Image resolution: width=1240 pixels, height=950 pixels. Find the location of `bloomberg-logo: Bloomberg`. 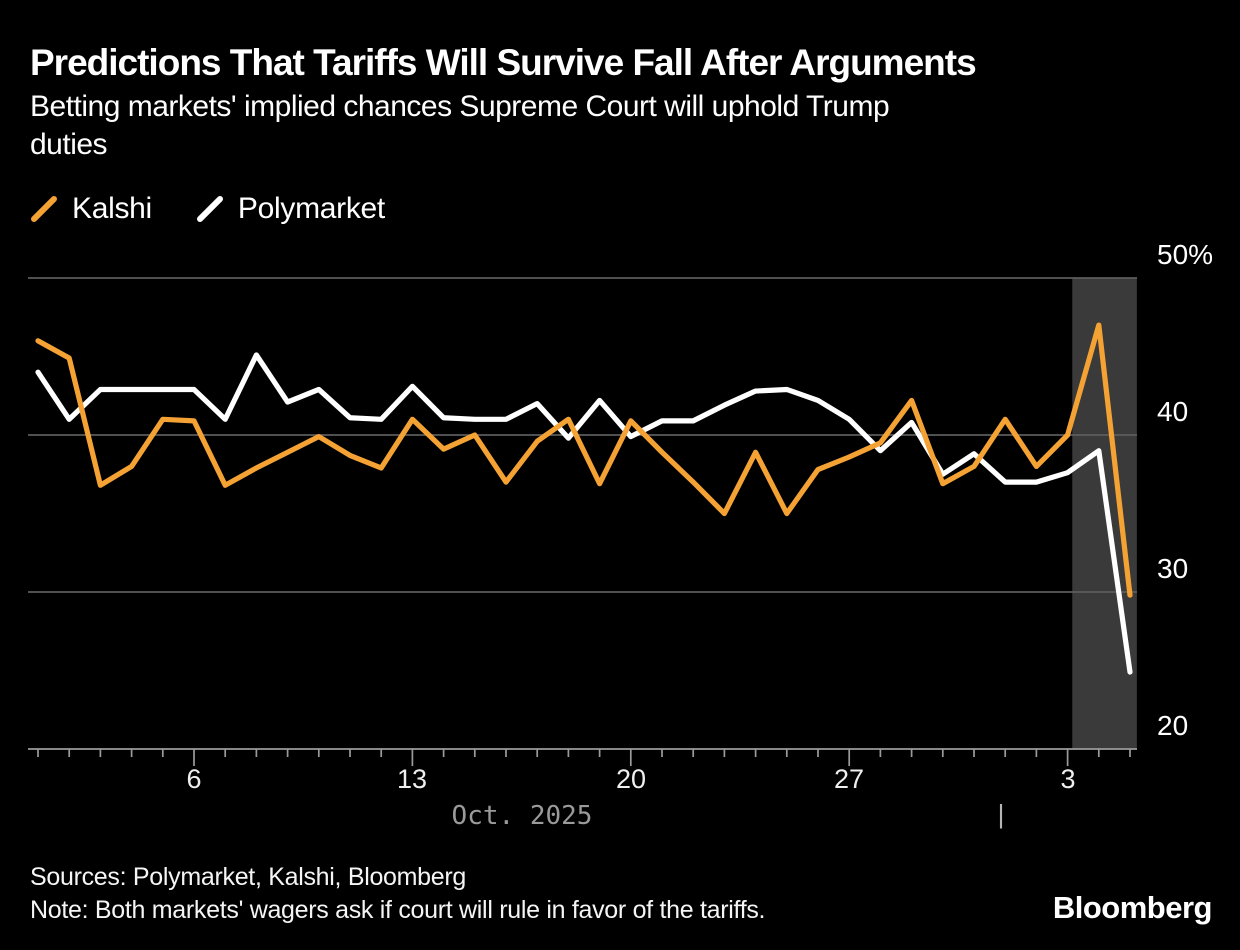

bloomberg-logo: Bloomberg is located at coordinates (1132, 907).